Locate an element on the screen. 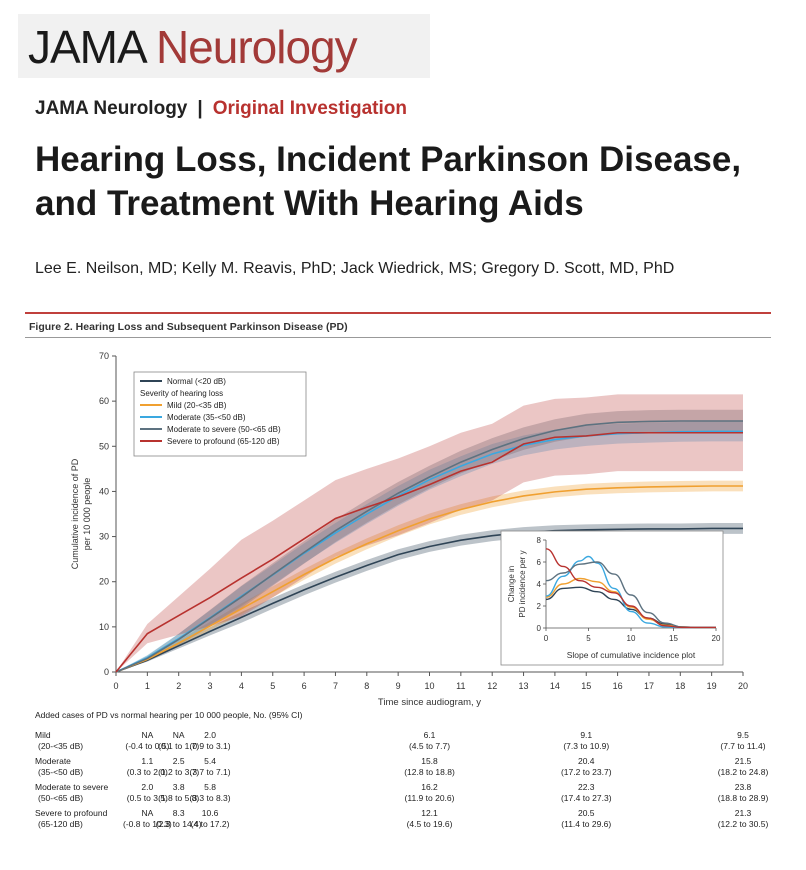  table-cell: NA (-0.8 to 10.3) is located at coordinates (147, 819).